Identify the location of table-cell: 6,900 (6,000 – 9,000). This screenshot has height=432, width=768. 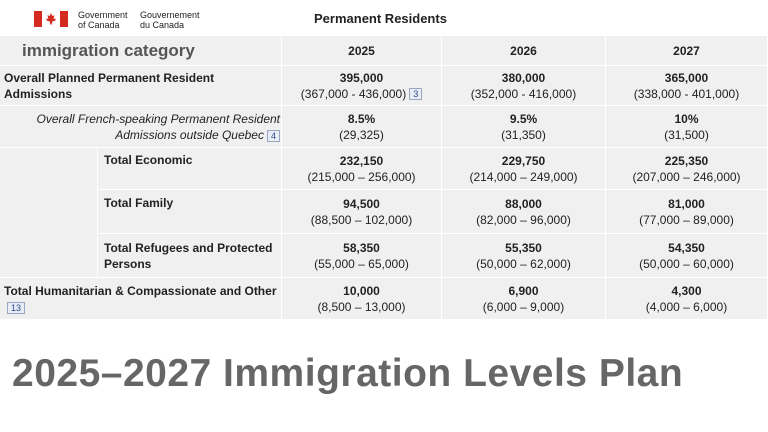
(524, 299).